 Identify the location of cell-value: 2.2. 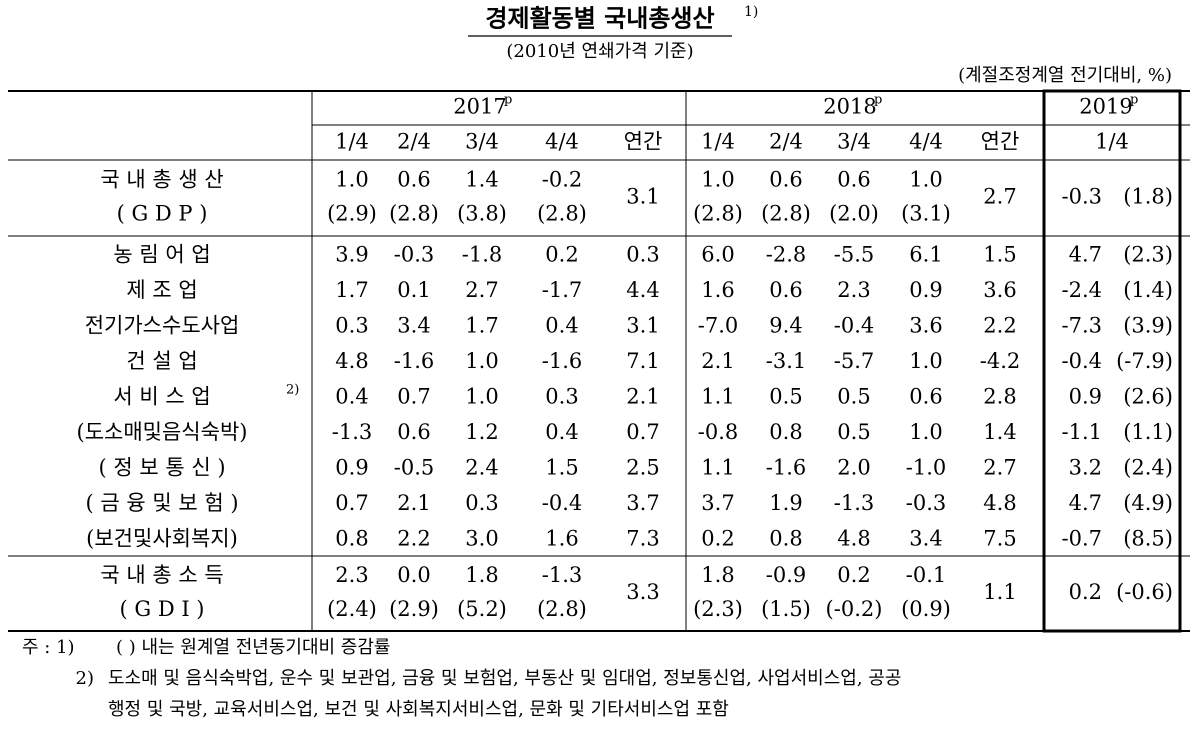
(999, 325).